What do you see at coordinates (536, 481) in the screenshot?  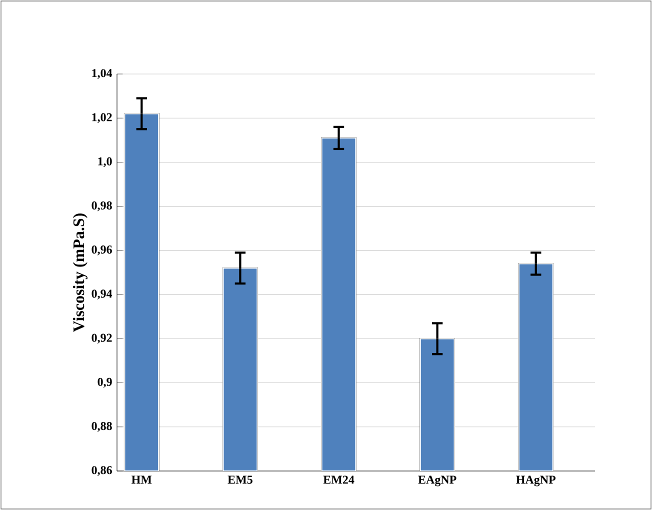 I see `x-tick-label: HAgNP` at bounding box center [536, 481].